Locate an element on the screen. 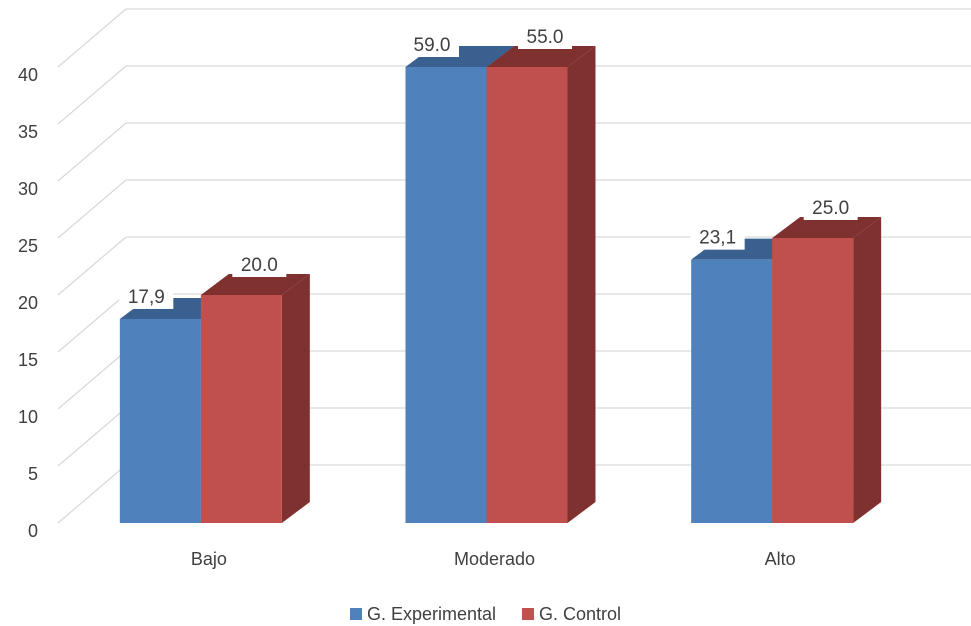 The image size is (971, 626). data-label-bajo-0: 17,9 is located at coordinates (146, 297).